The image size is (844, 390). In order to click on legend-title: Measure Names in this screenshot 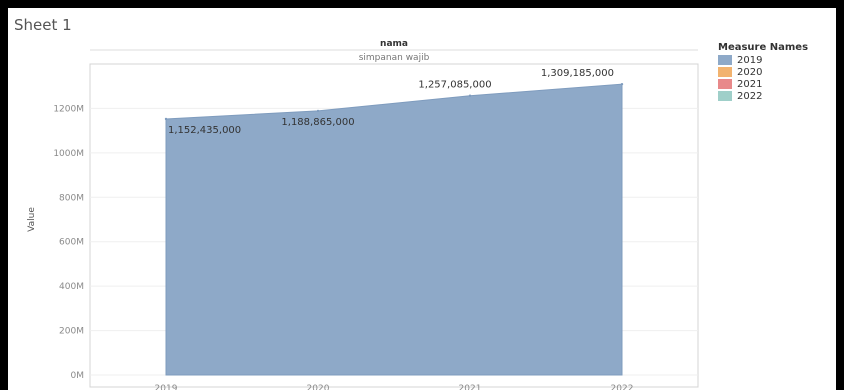, I will do `click(763, 47)`.